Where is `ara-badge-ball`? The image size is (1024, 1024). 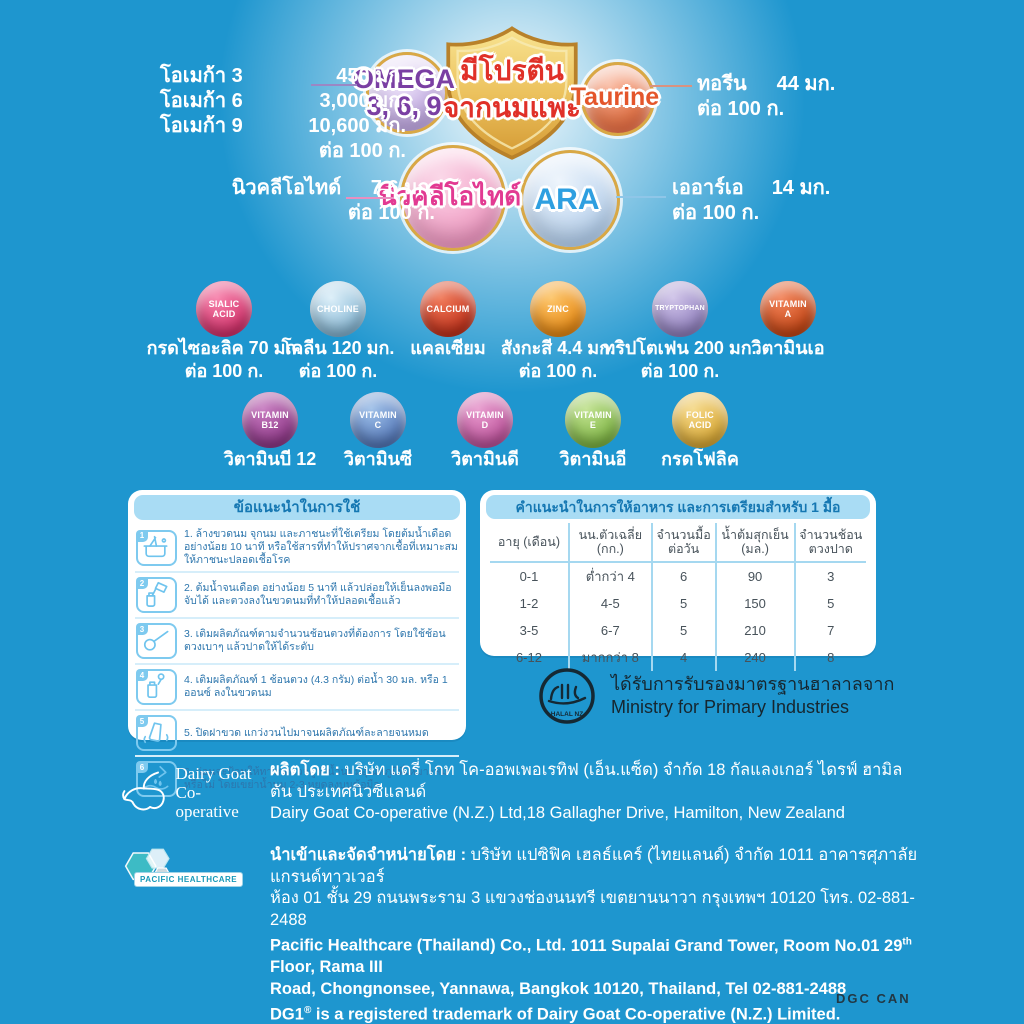
ara-badge-ball is located at coordinates (570, 200).